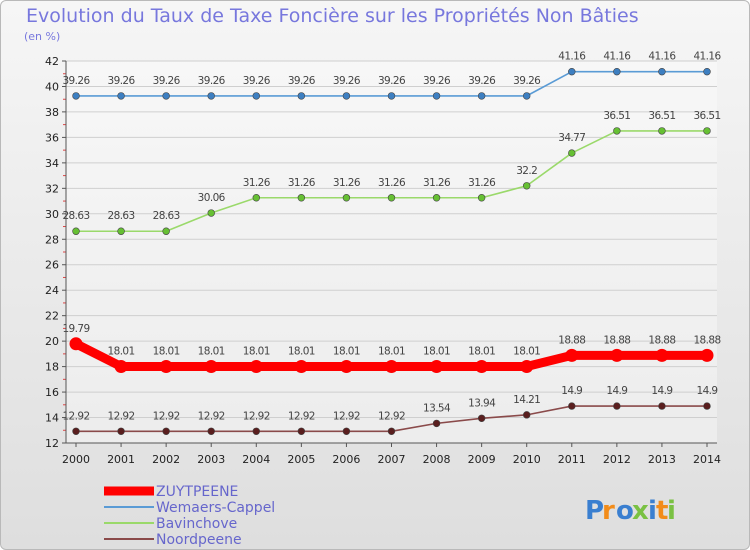  Describe the element at coordinates (707, 57) in the screenshot. I see `data-label-wemaers-cappel: 41.16` at that location.